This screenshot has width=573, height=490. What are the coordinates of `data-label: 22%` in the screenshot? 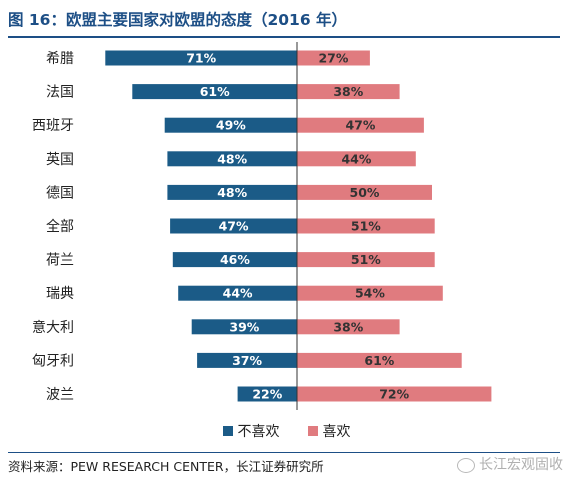 It's located at (267, 394).